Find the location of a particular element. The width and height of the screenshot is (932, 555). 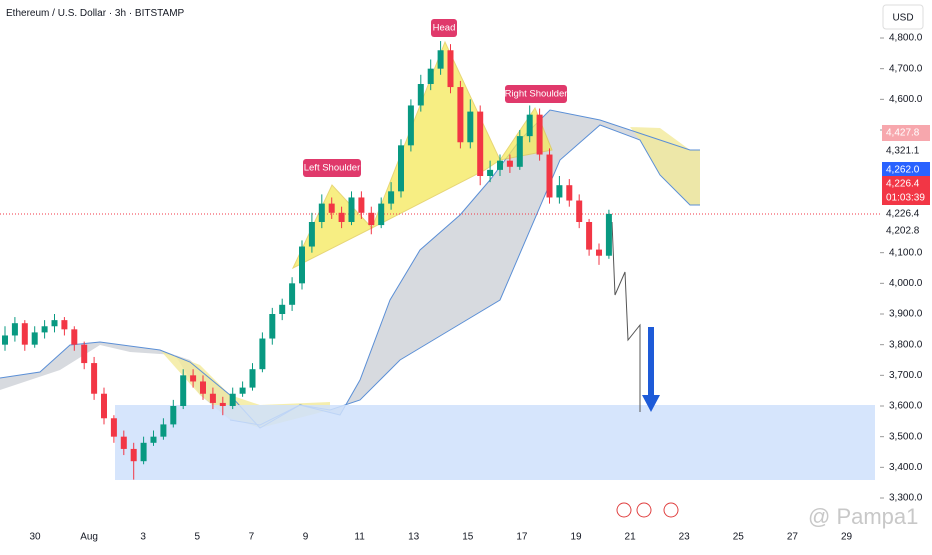

y-tick-label: 4,700.0 is located at coordinates (906, 68).